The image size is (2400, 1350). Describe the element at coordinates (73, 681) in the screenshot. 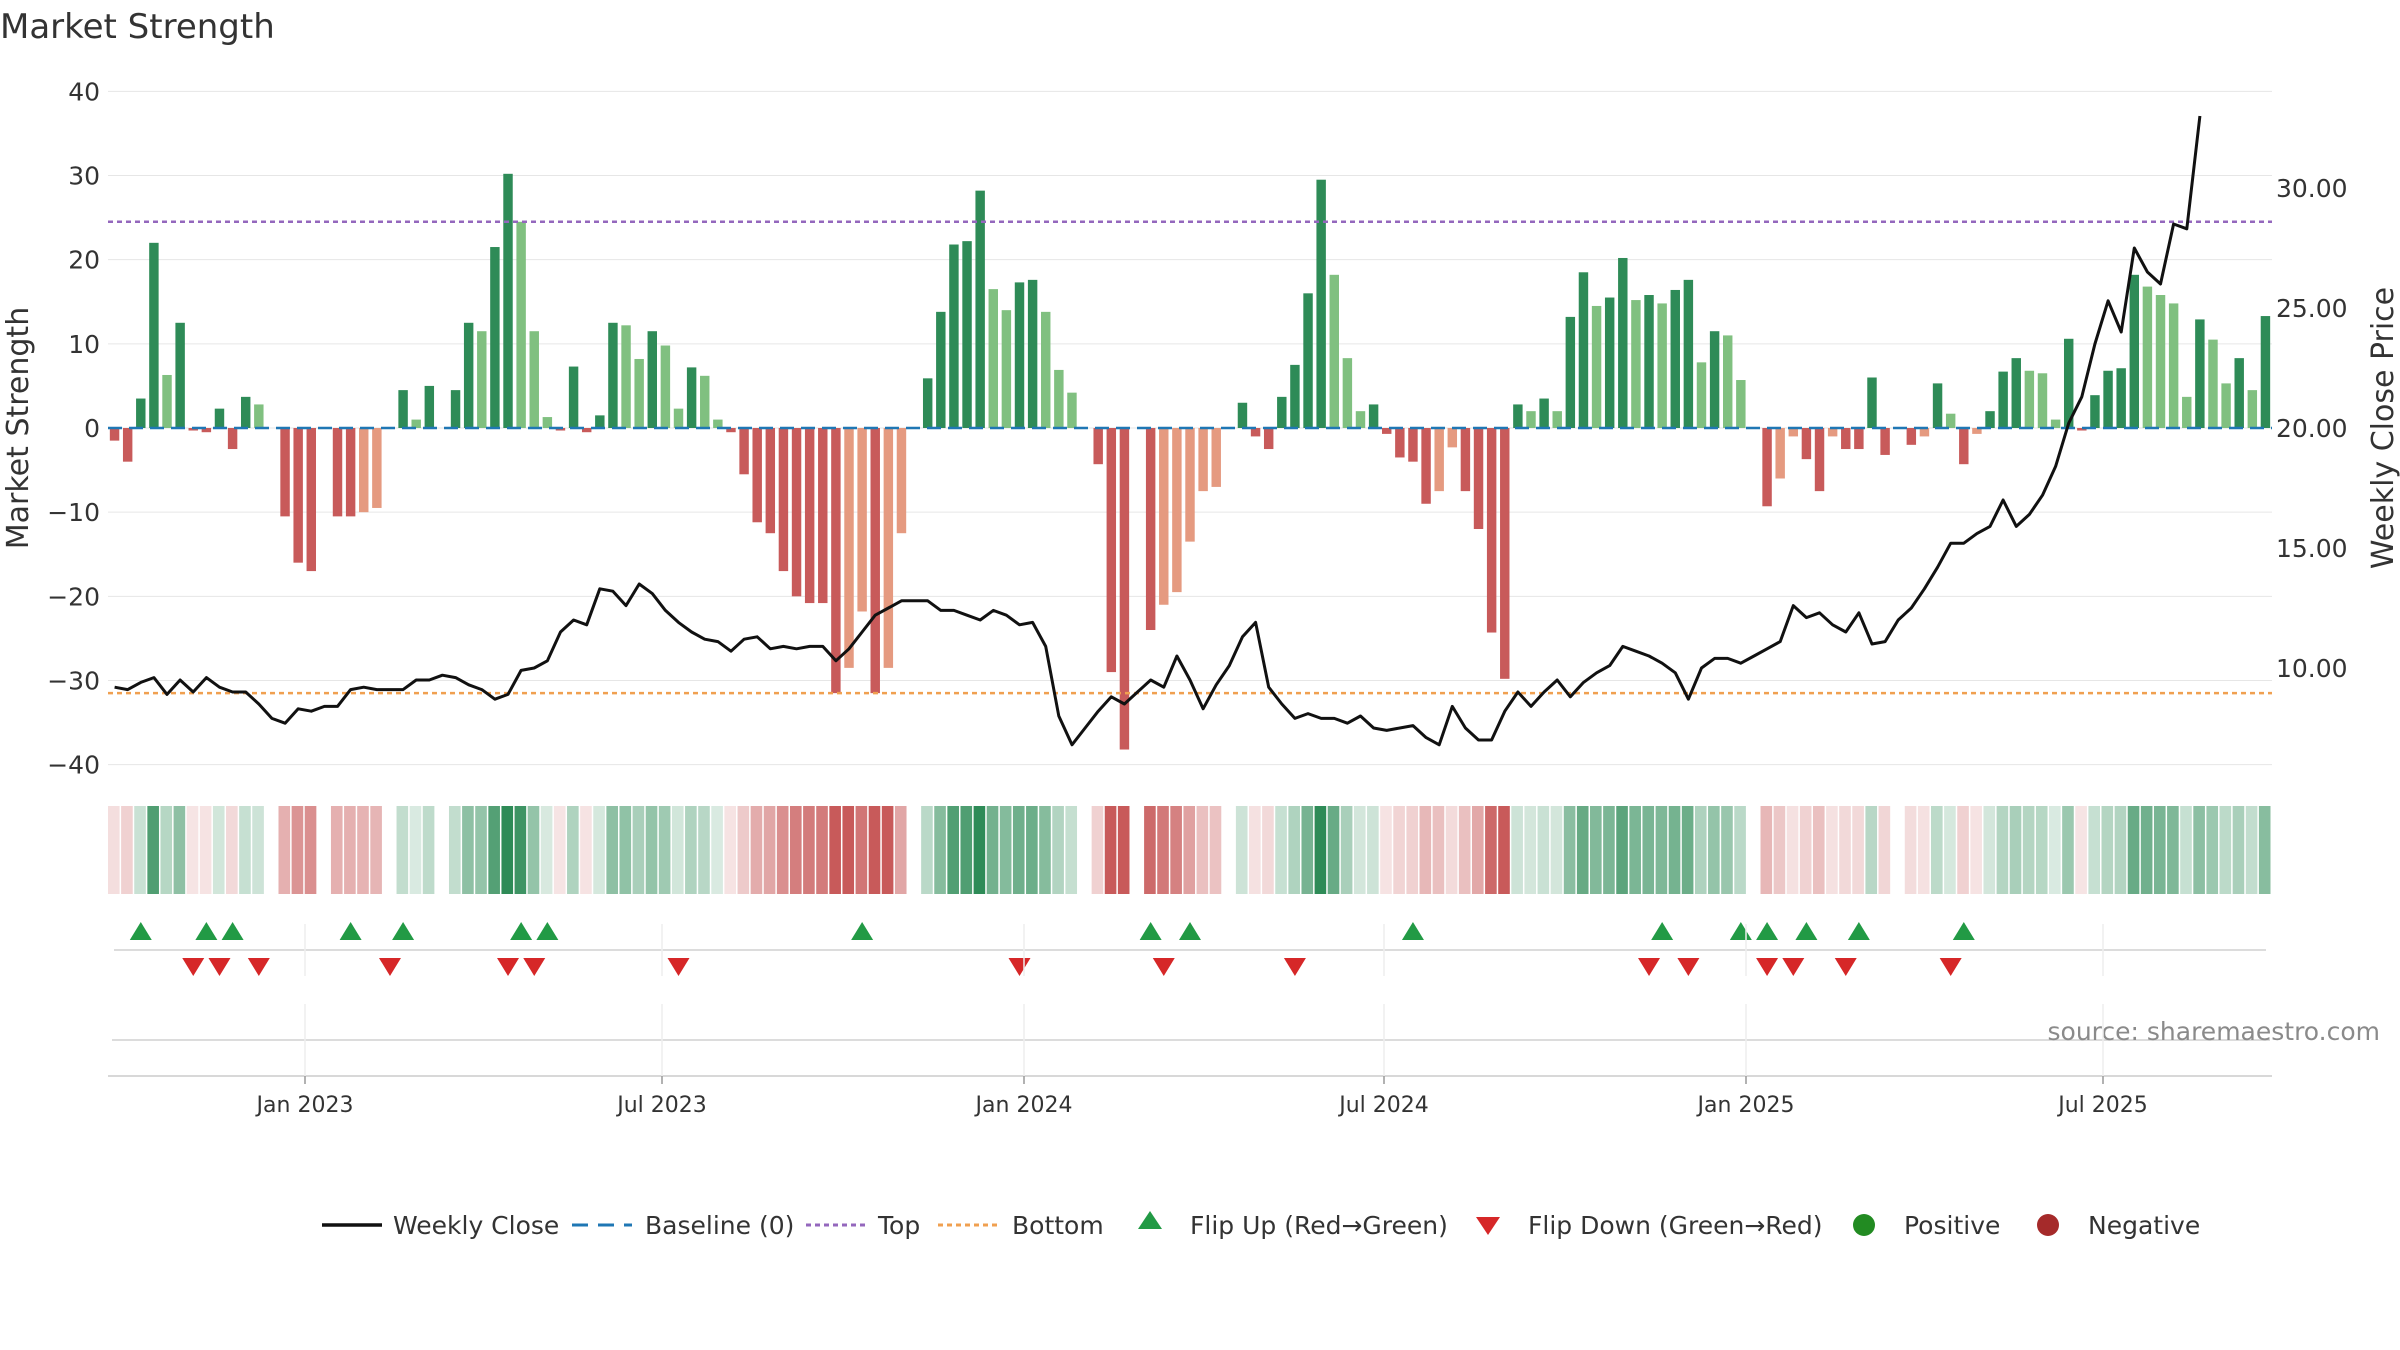

I see `y-tick-label: −30` at that location.